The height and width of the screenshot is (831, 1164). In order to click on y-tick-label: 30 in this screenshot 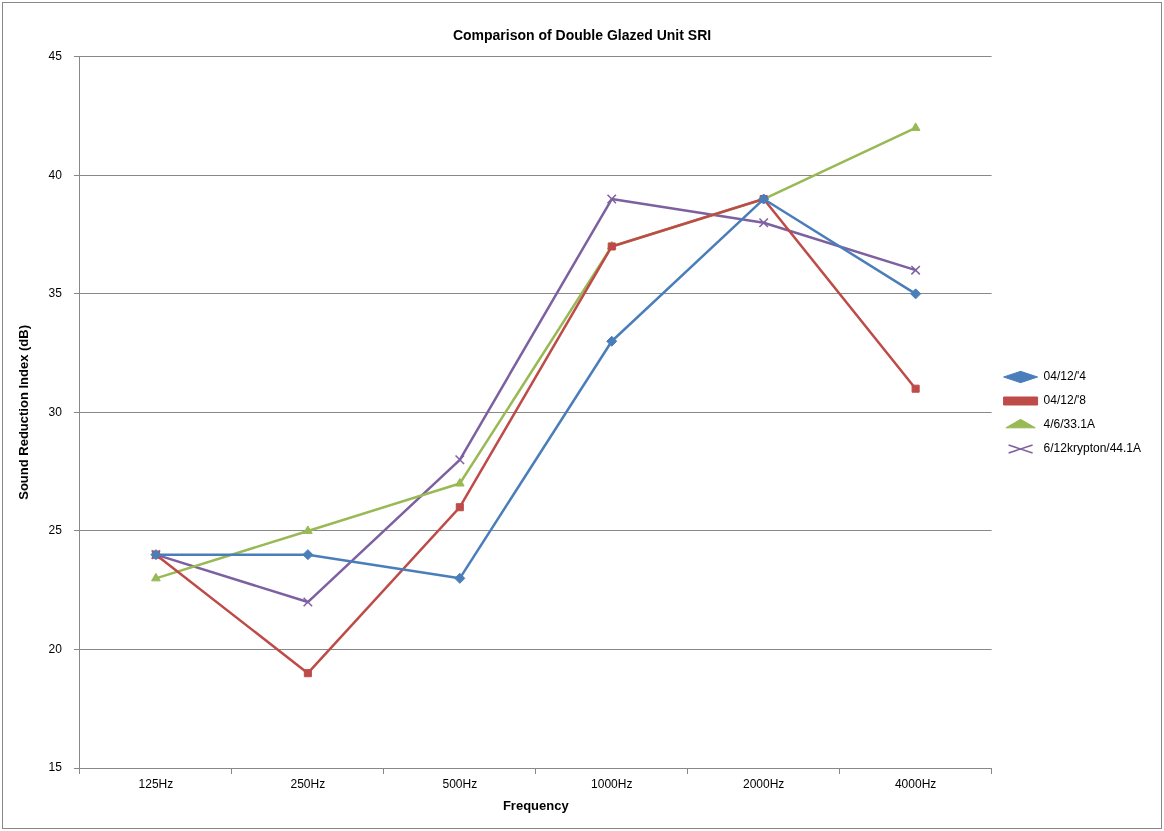, I will do `click(55, 411)`.